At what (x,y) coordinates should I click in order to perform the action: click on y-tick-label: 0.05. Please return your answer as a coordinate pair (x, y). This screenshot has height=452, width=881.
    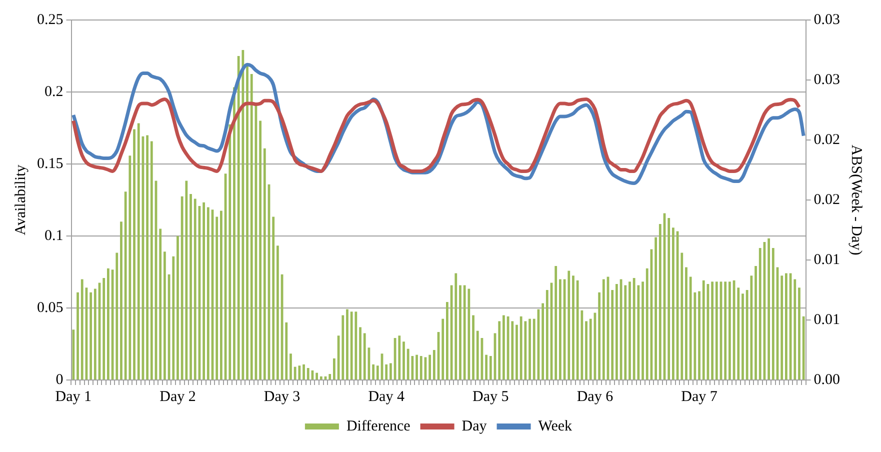
    Looking at the image, I should click on (50, 308).